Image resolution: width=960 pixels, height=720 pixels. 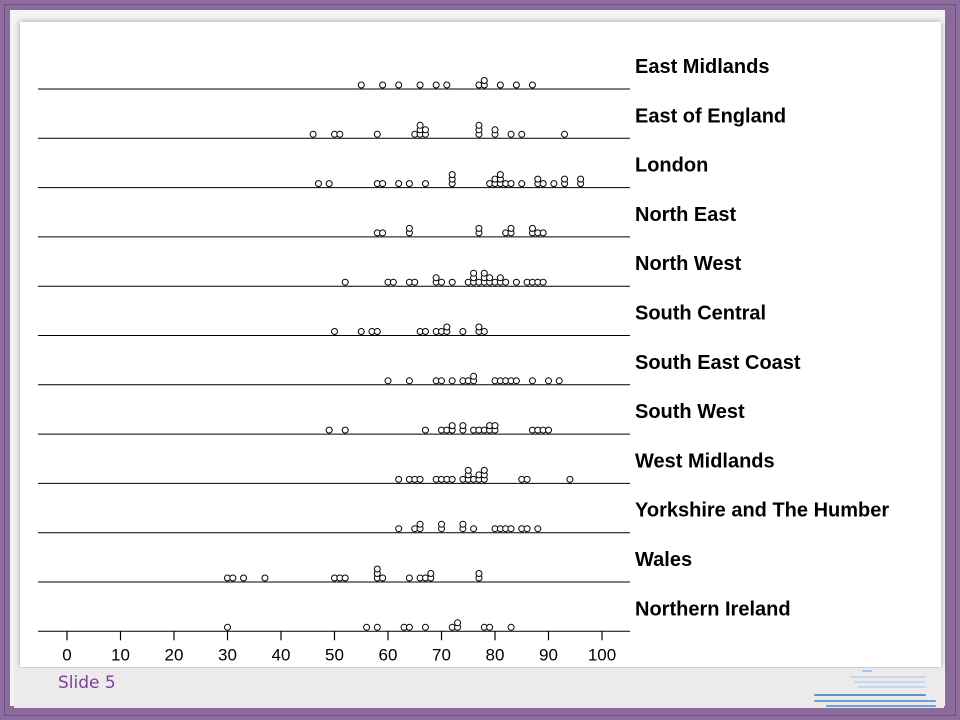 I want to click on region-label: East Midlands, so click(x=702, y=67).